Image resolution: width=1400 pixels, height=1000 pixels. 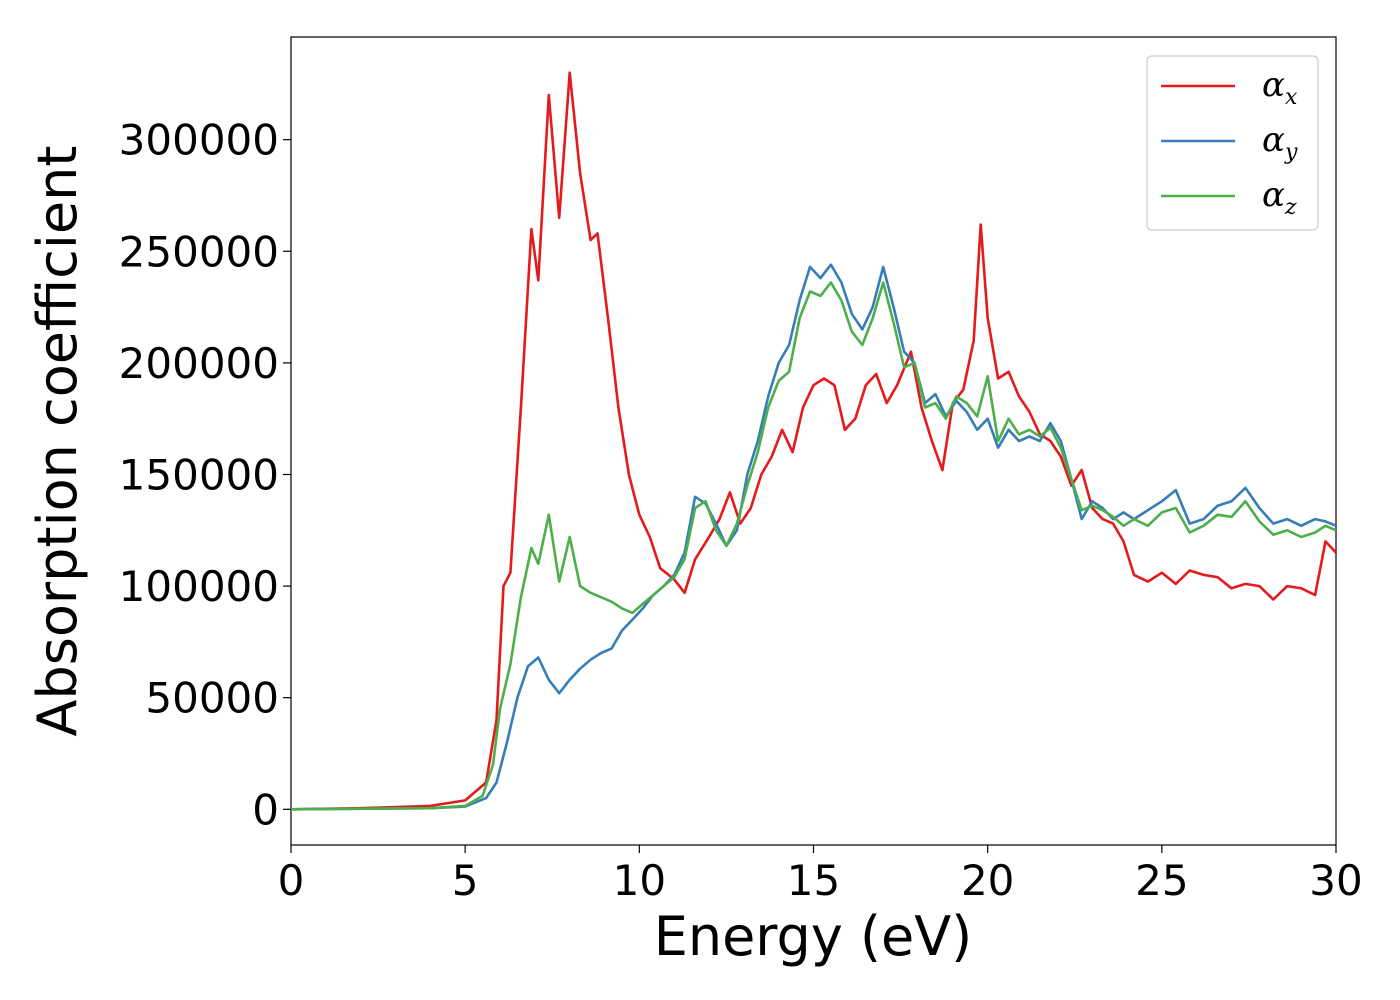 I want to click on legend-label-subscript: y, so click(x=1291, y=152).